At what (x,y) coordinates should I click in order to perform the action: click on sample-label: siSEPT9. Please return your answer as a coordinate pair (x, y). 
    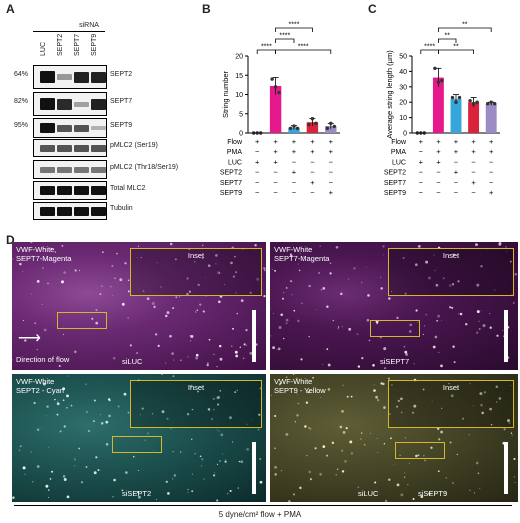
    Looking at the image, I should click on (433, 493).